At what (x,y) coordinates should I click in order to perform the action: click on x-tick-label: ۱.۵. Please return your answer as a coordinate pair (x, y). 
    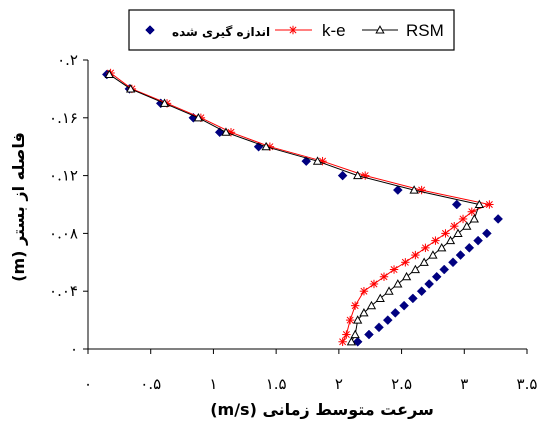
    Looking at the image, I should click on (276, 384).